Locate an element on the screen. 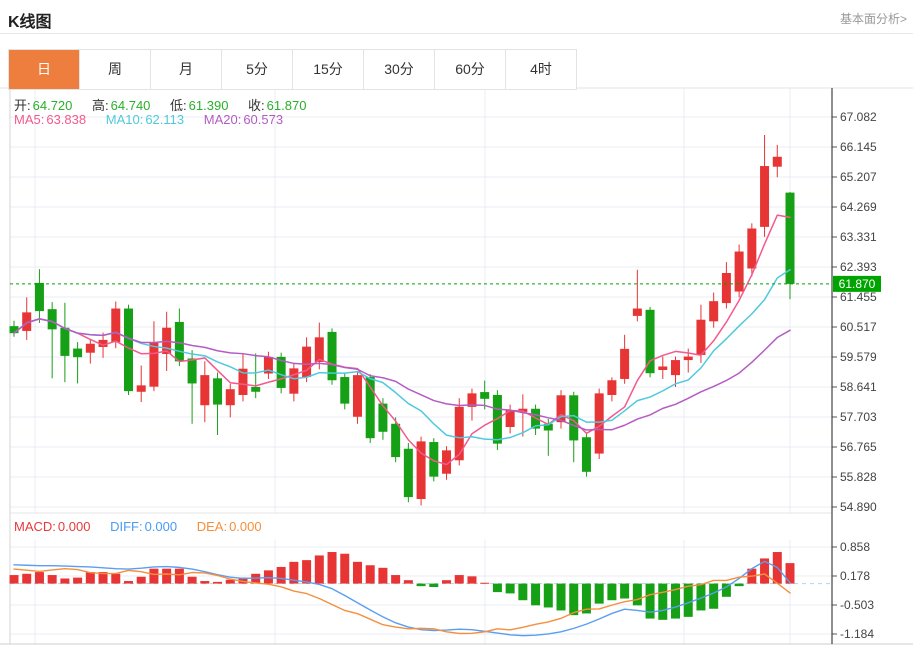 This screenshot has width=913, height=646. period-tabbar: 日 周 月 5分 15分 30分 60分 4时 is located at coordinates (292, 69).